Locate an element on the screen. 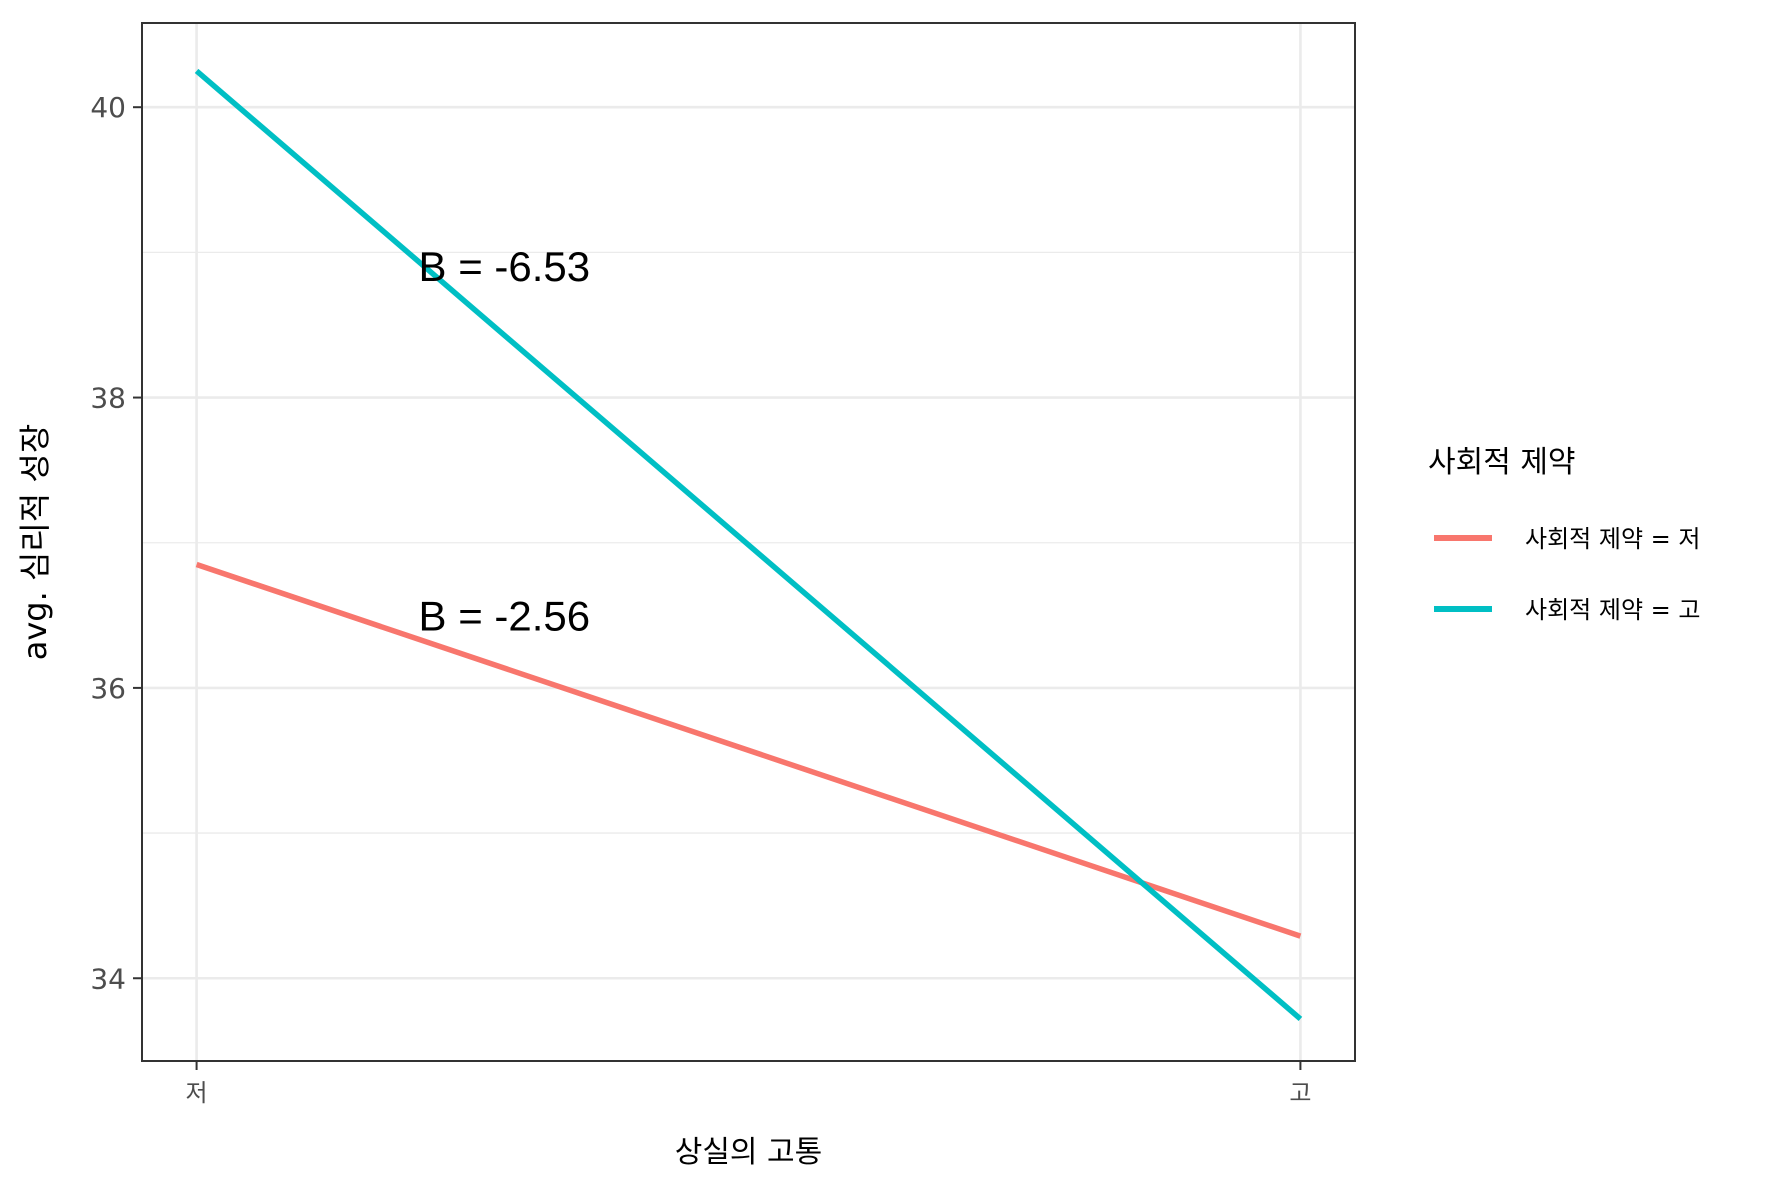  slope-annotation-1: B = -2.56 is located at coordinates (505, 615).